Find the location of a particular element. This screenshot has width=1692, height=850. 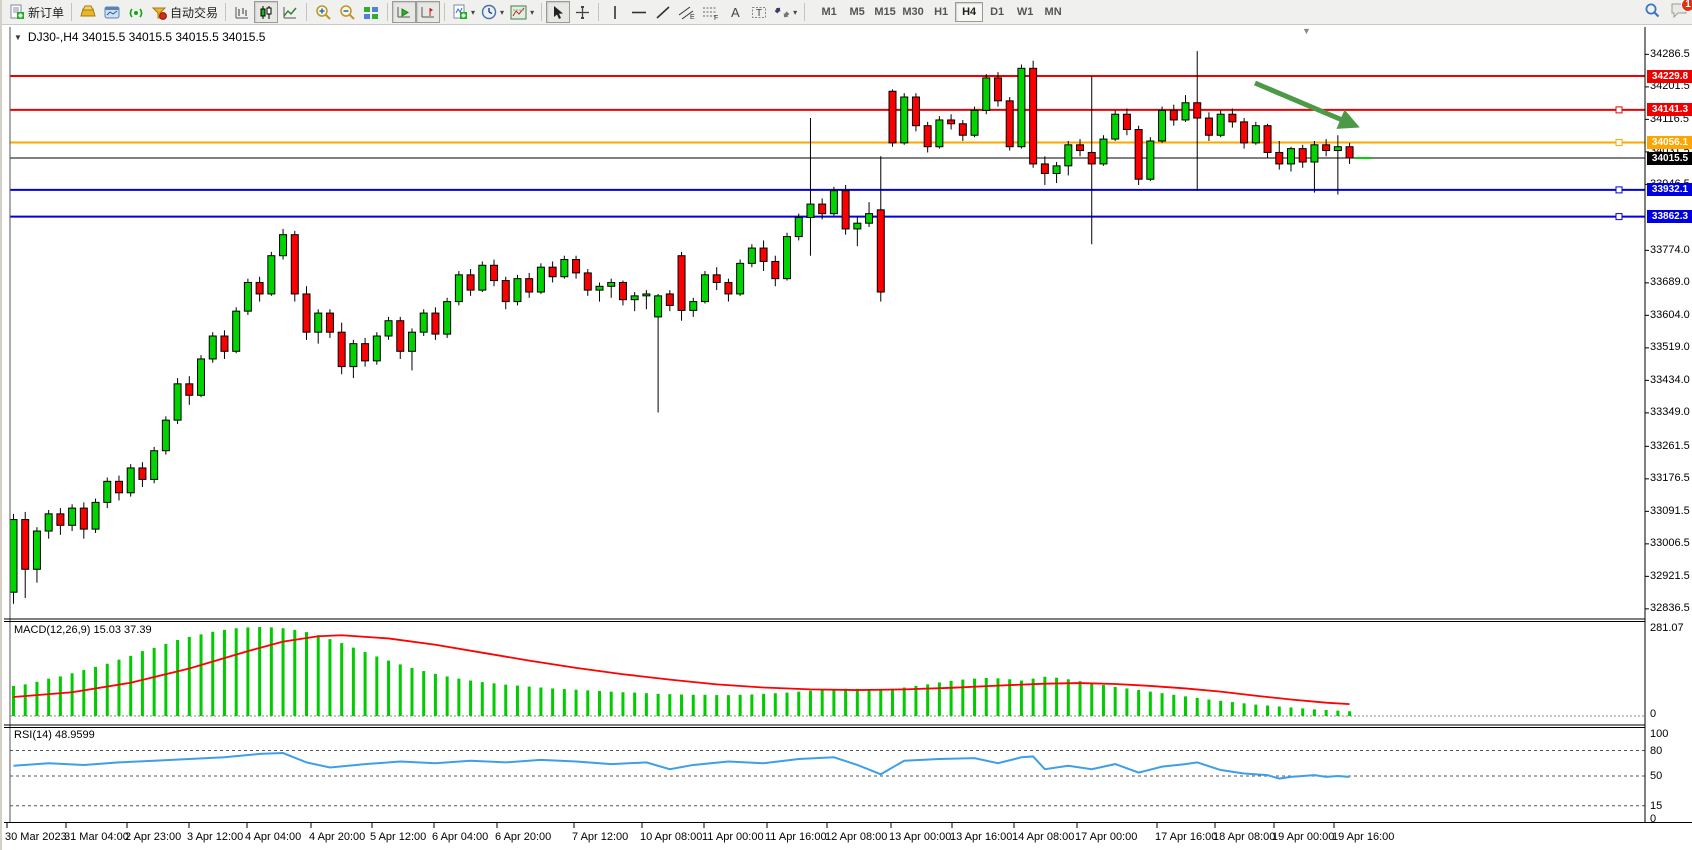

line-chart-style-button is located at coordinates (290, 12).